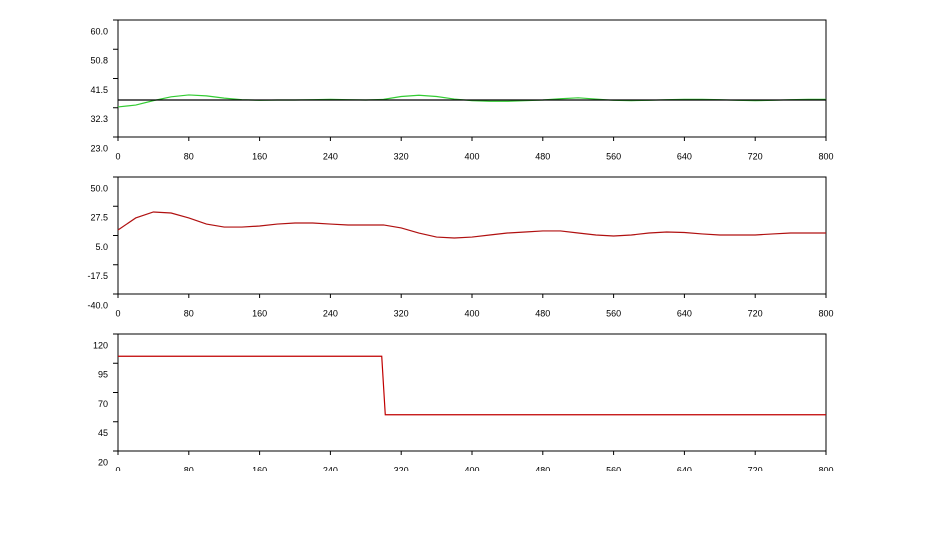 The height and width of the screenshot is (533, 944). Describe the element at coordinates (99, 119) in the screenshot. I see `y-tick-label: 32.3` at that location.